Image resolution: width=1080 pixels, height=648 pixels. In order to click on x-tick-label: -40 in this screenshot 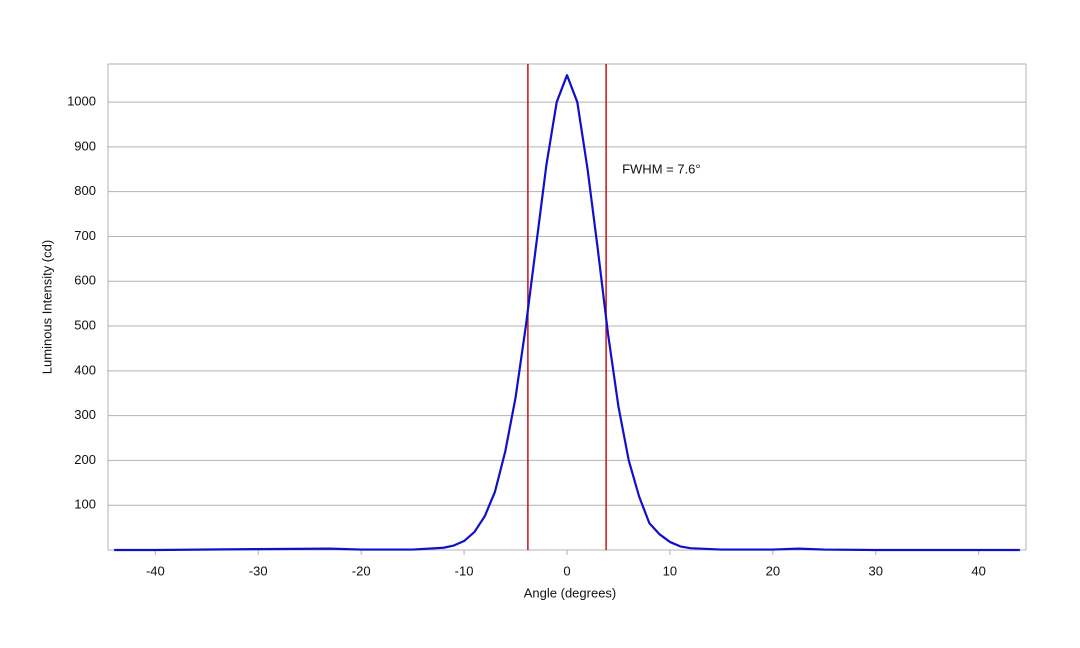, I will do `click(155, 570)`.